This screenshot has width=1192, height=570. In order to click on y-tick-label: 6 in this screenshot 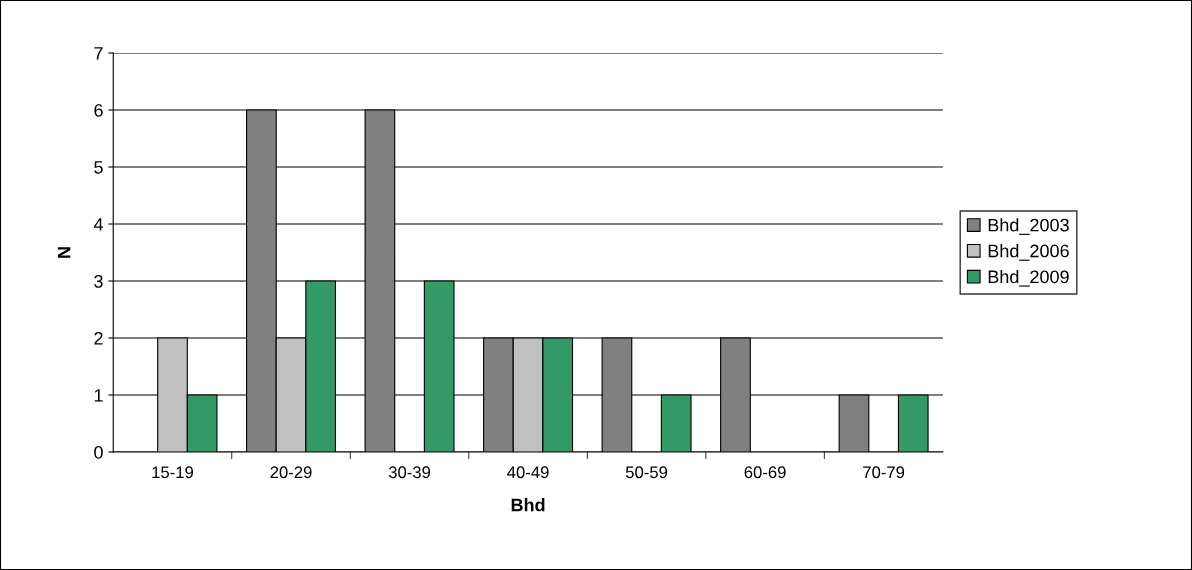, I will do `click(98, 110)`.